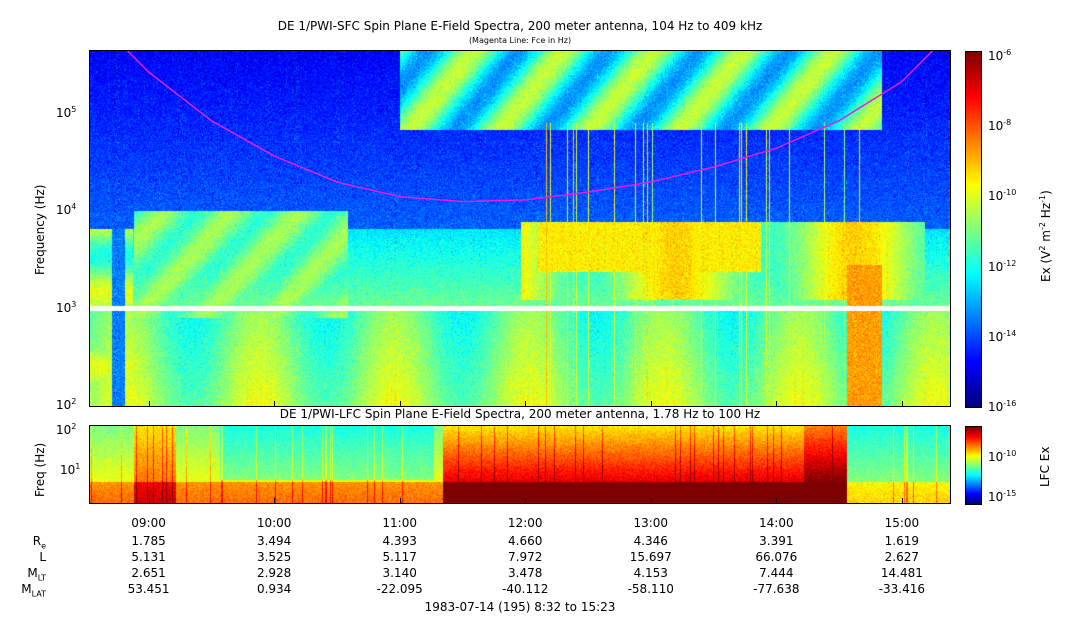  I want to click on ephemeris-cell: 3.478, so click(525, 573).